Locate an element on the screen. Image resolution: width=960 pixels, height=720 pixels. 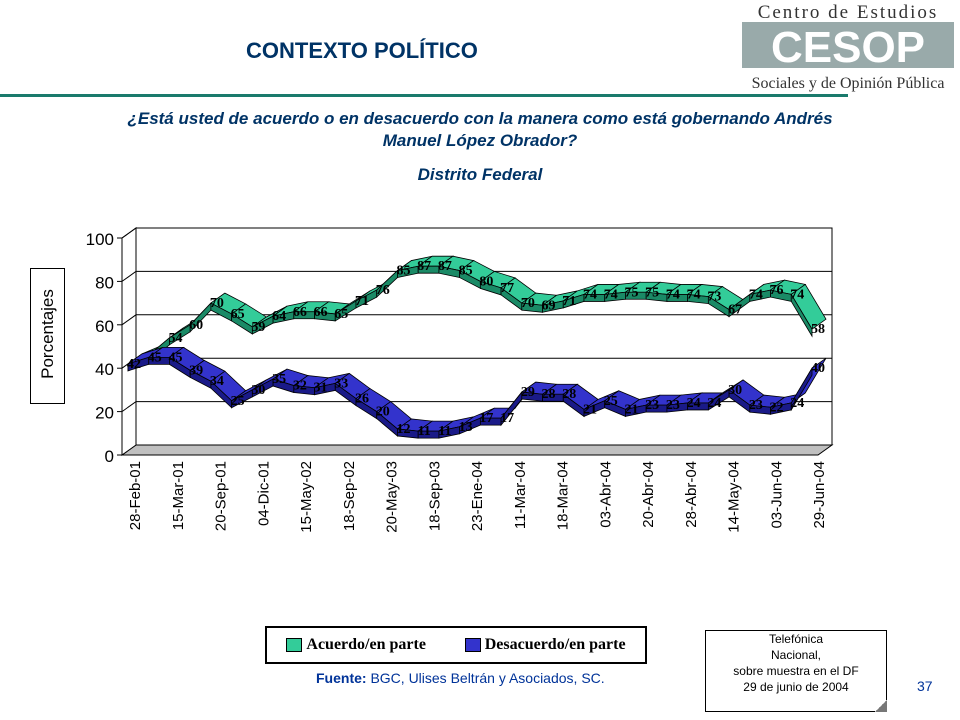
legend-label-desacuerdo: Desacuerdo/en parte is located at coordinates (555, 644).